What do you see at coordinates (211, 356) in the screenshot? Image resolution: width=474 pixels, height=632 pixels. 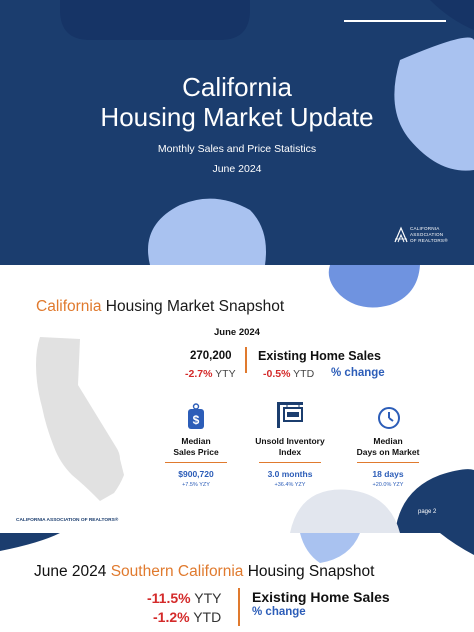 I see `existing-sales-value: 270,200` at bounding box center [211, 356].